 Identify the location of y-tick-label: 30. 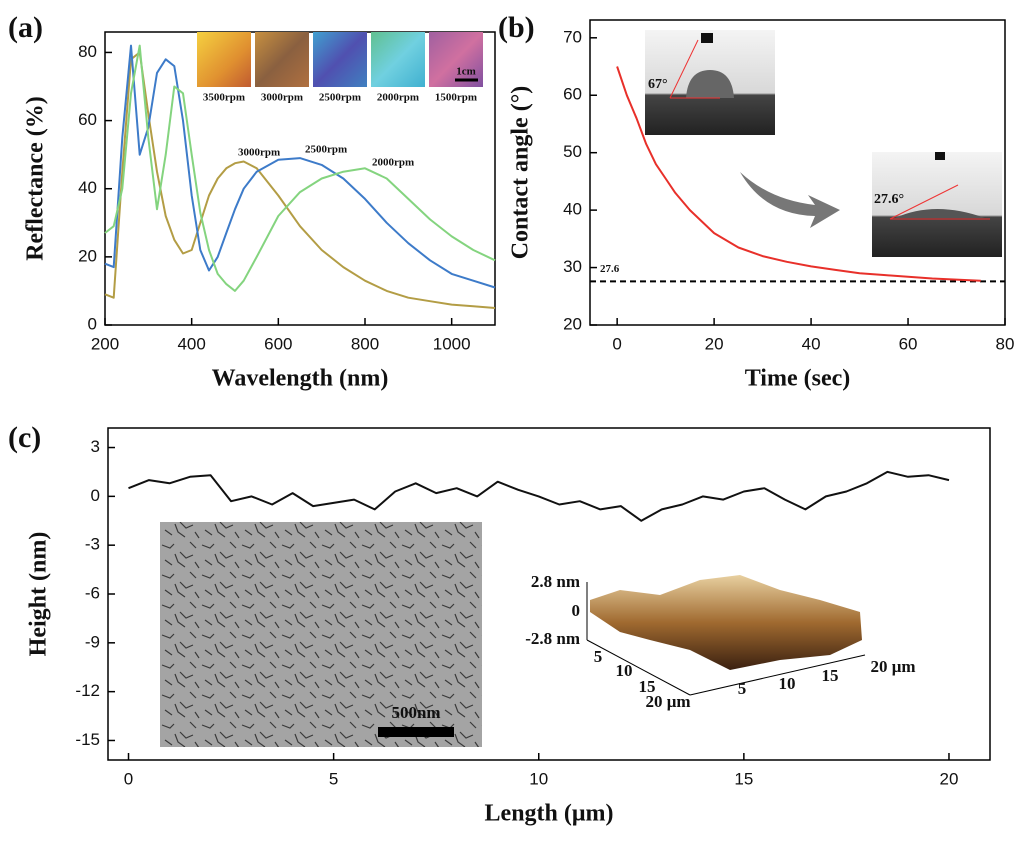
(572, 266).